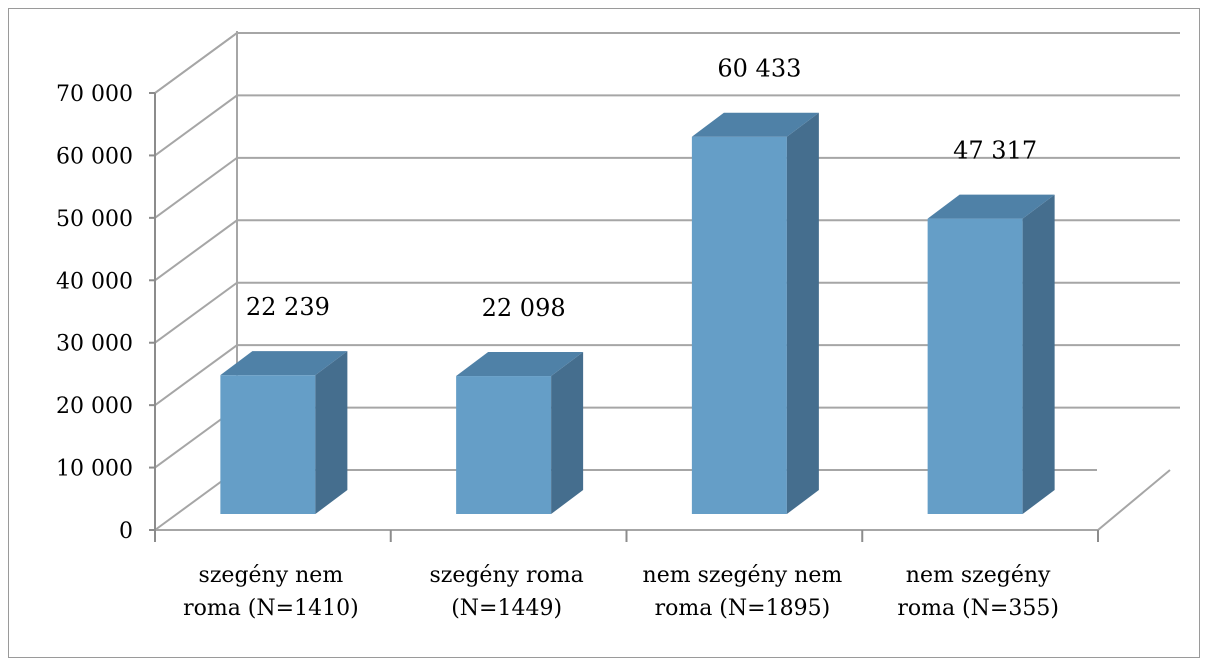 This screenshot has height=662, width=1205. I want to click on x-category-label-line: nem szegény, so click(978, 575).